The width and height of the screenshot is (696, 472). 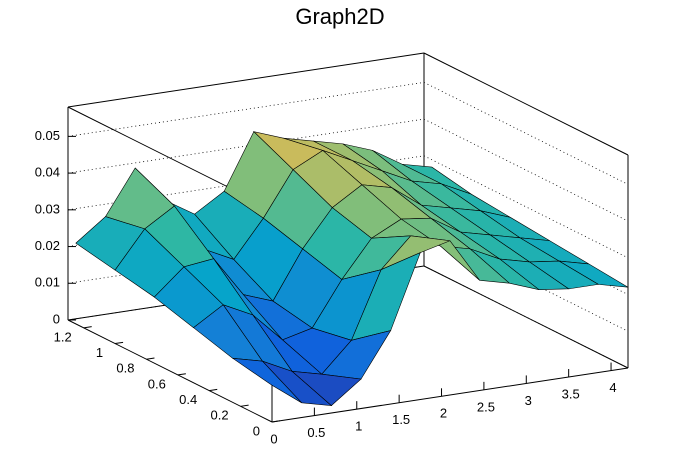 I want to click on y-tick-label: 1, so click(x=99, y=352).